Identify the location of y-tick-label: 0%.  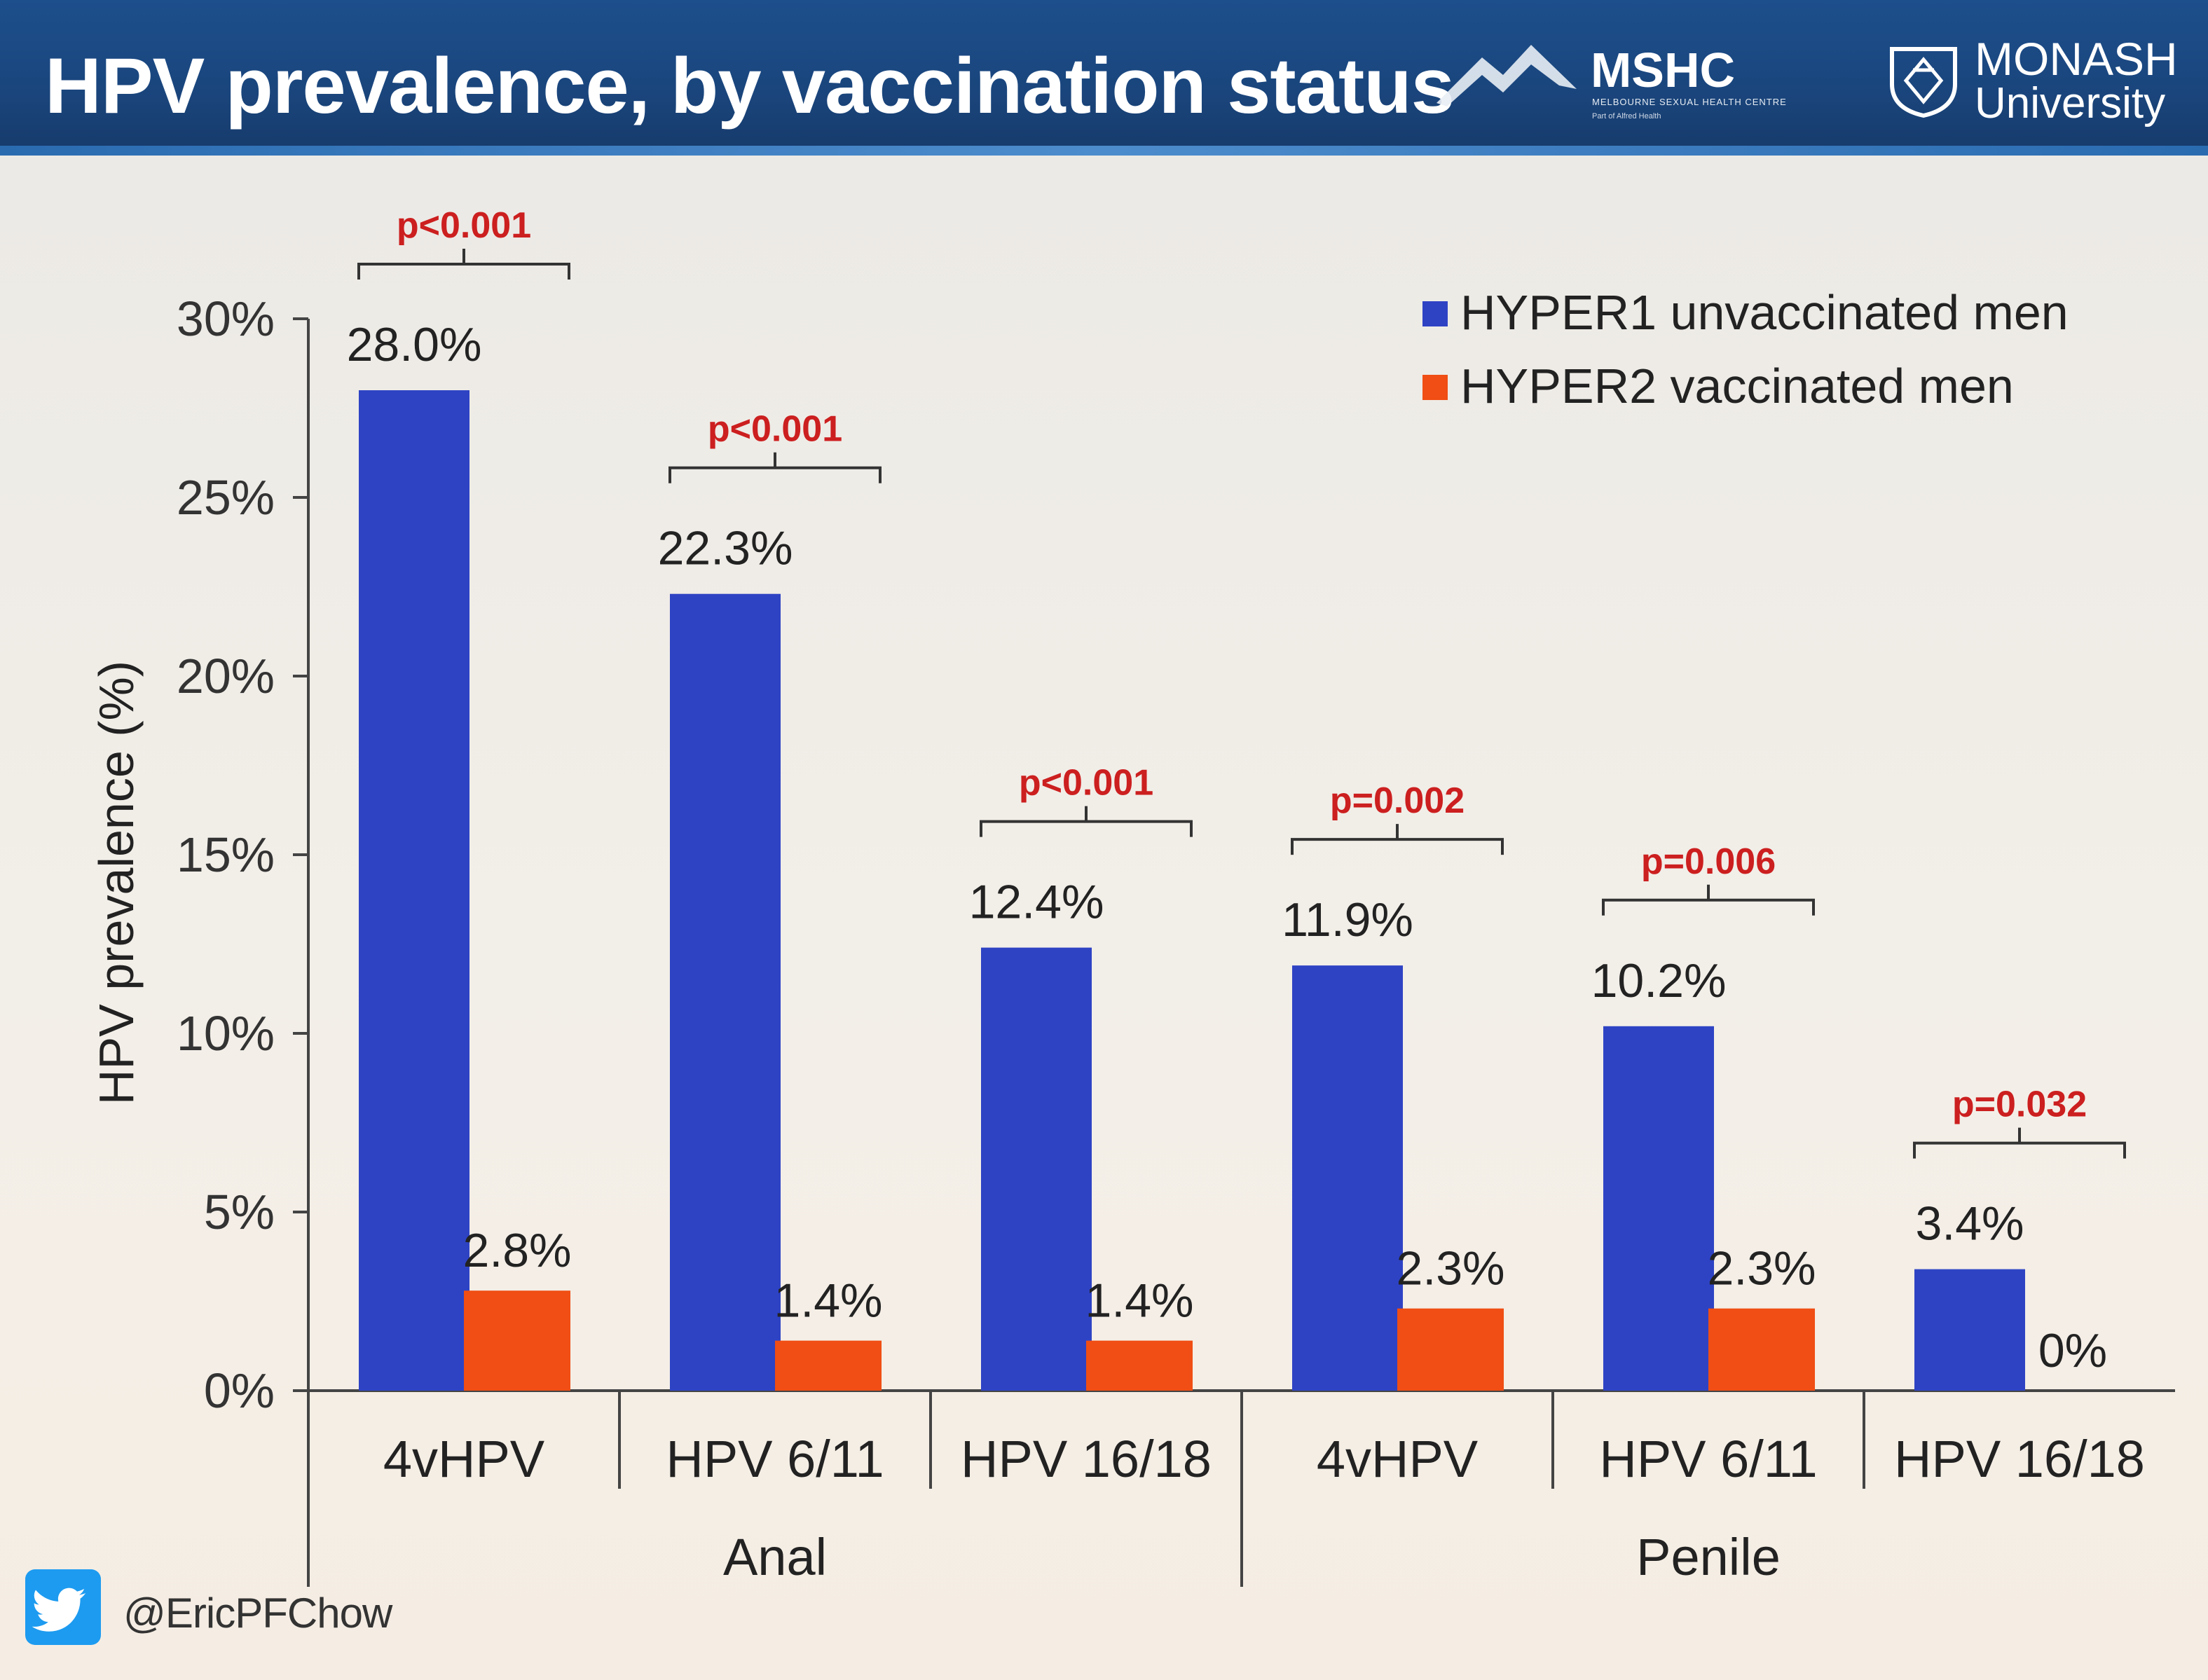
(239, 1391).